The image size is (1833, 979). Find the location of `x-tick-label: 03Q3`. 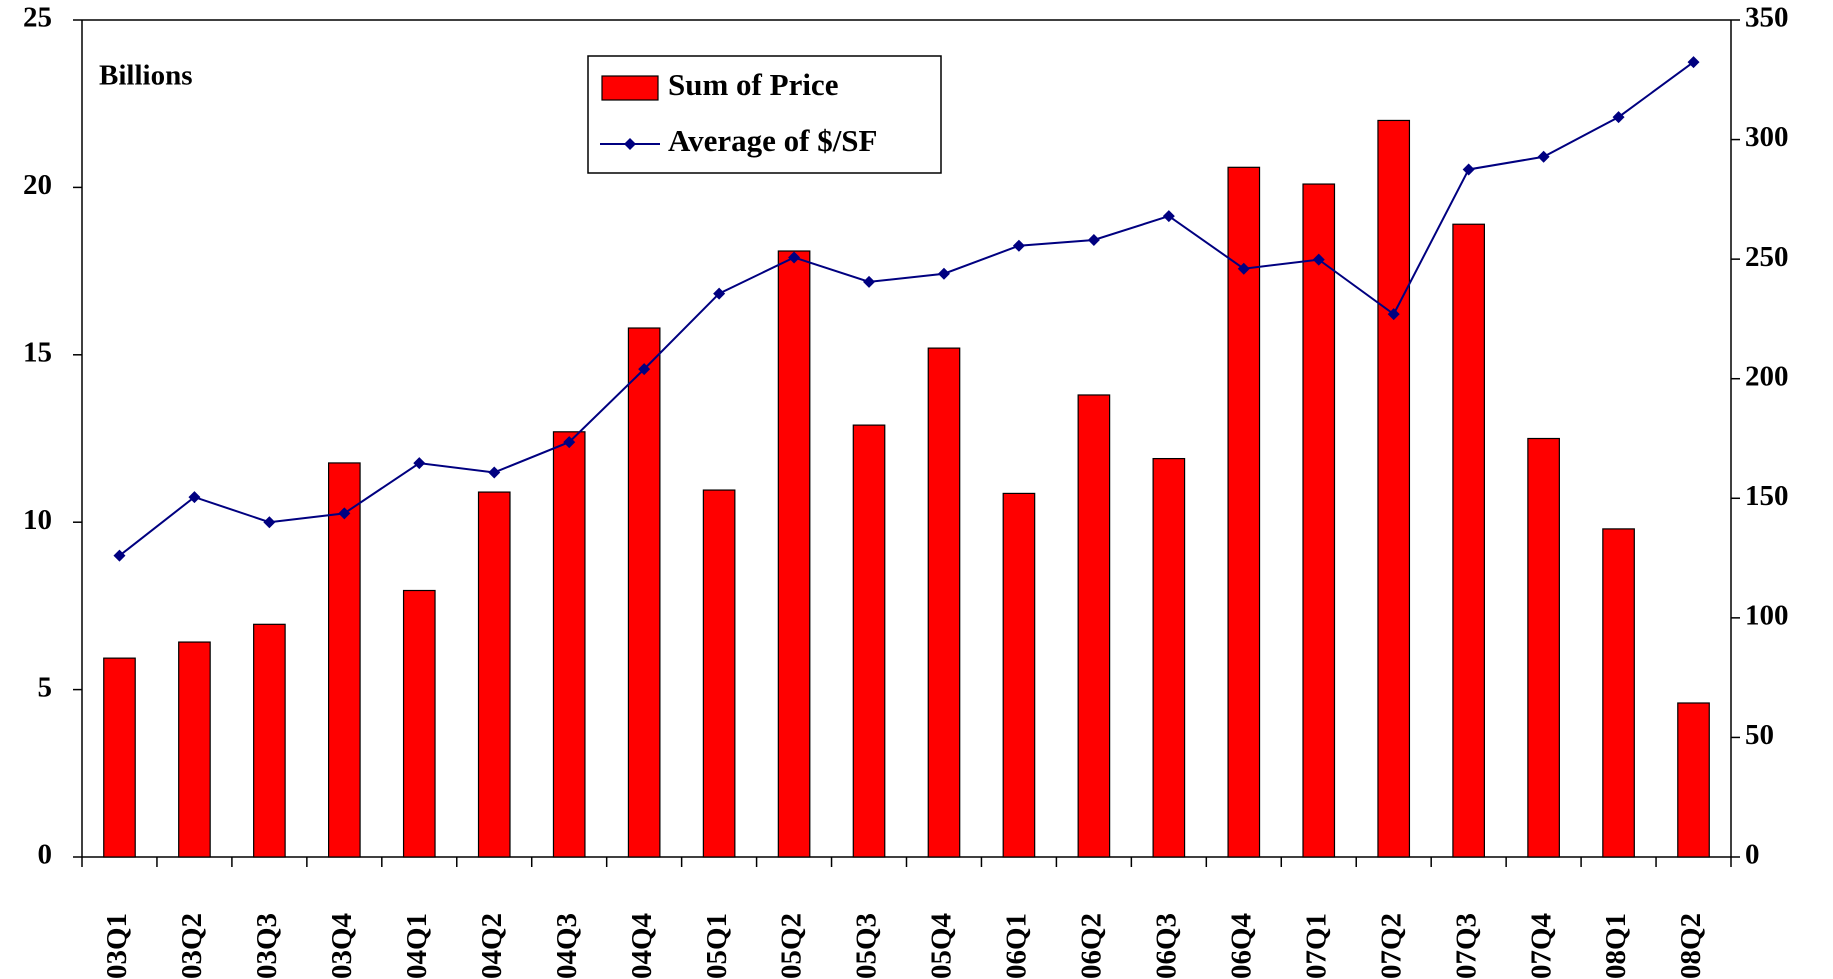

x-tick-label: 03Q3 is located at coordinates (267, 946).